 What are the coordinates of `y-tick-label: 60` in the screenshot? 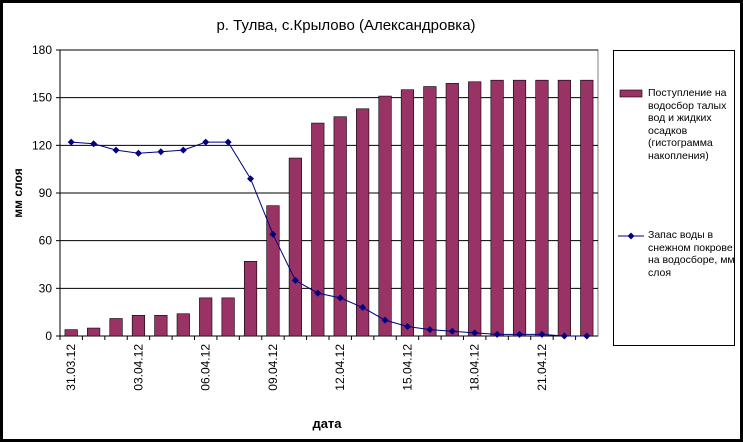 It's located at (46, 241).